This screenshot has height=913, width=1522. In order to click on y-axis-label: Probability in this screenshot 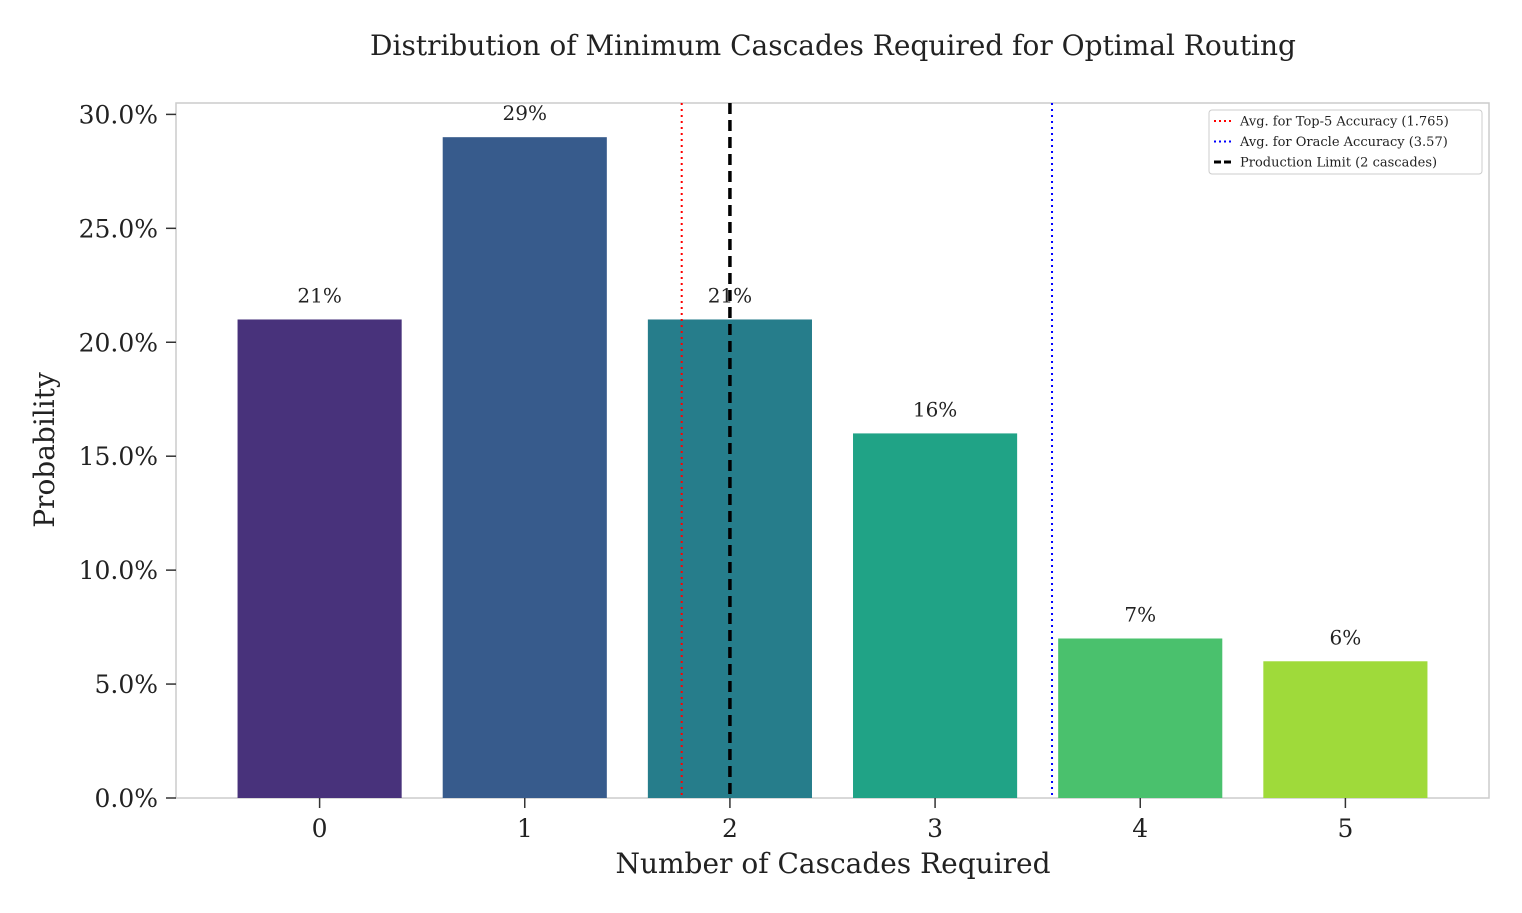, I will do `click(44, 450)`.